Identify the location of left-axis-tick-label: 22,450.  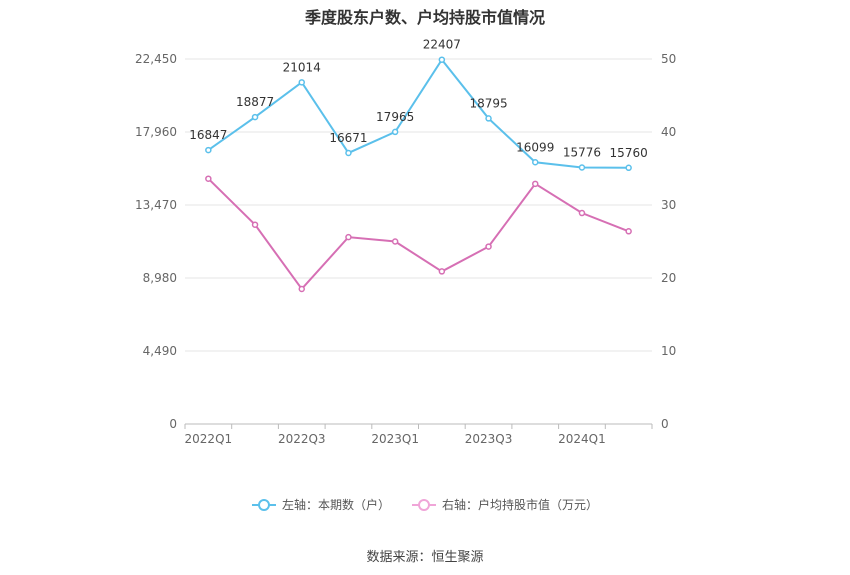
(156, 59).